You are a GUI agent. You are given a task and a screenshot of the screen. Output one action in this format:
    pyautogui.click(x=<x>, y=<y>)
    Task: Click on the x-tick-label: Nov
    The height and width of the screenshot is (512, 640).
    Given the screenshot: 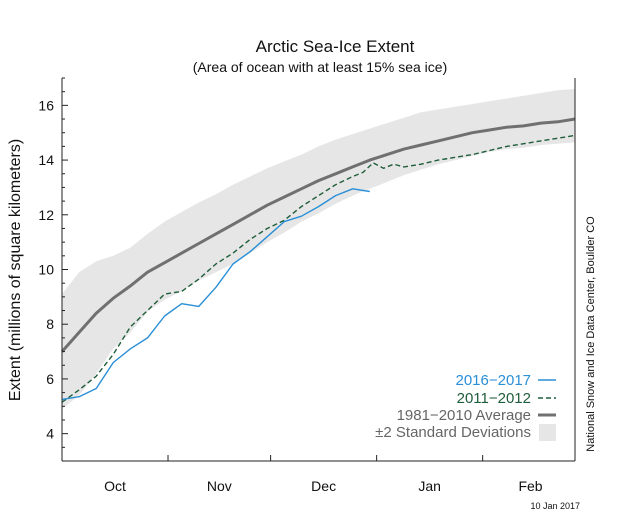 What is the action you would take?
    pyautogui.click(x=219, y=486)
    